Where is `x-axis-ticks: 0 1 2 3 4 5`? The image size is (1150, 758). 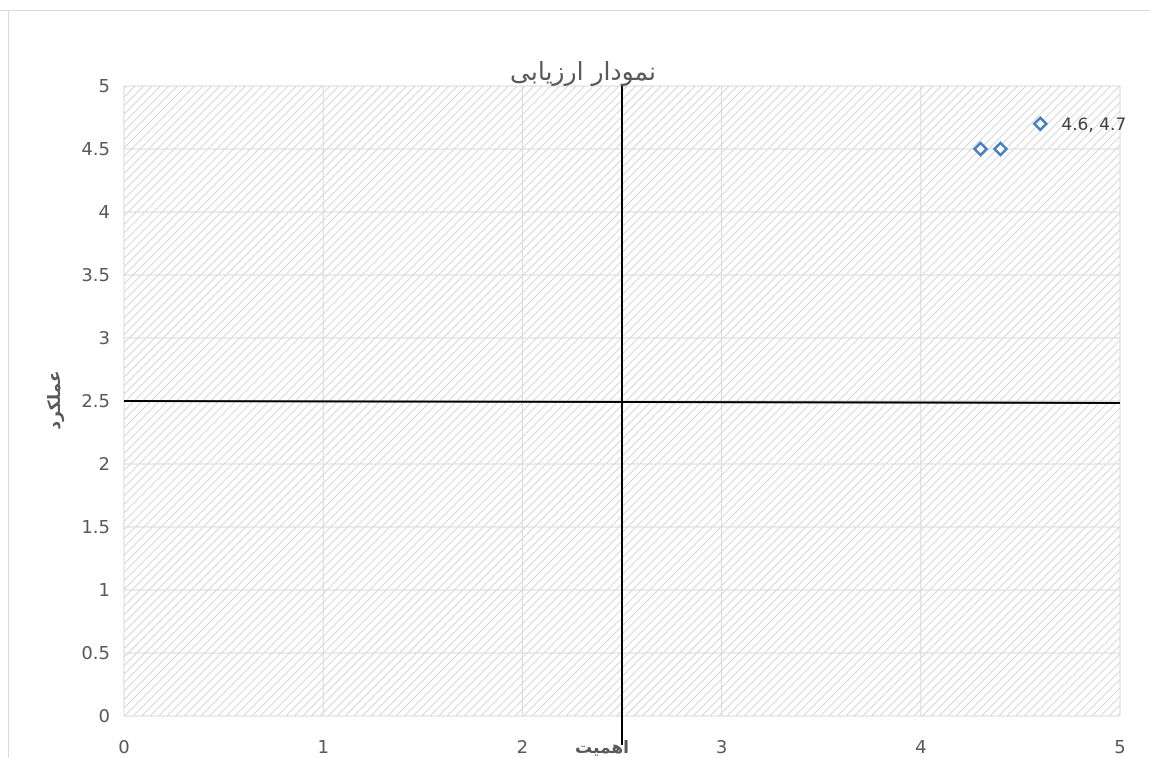
x-axis-ticks: 0 1 2 3 4 5 is located at coordinates (621, 747).